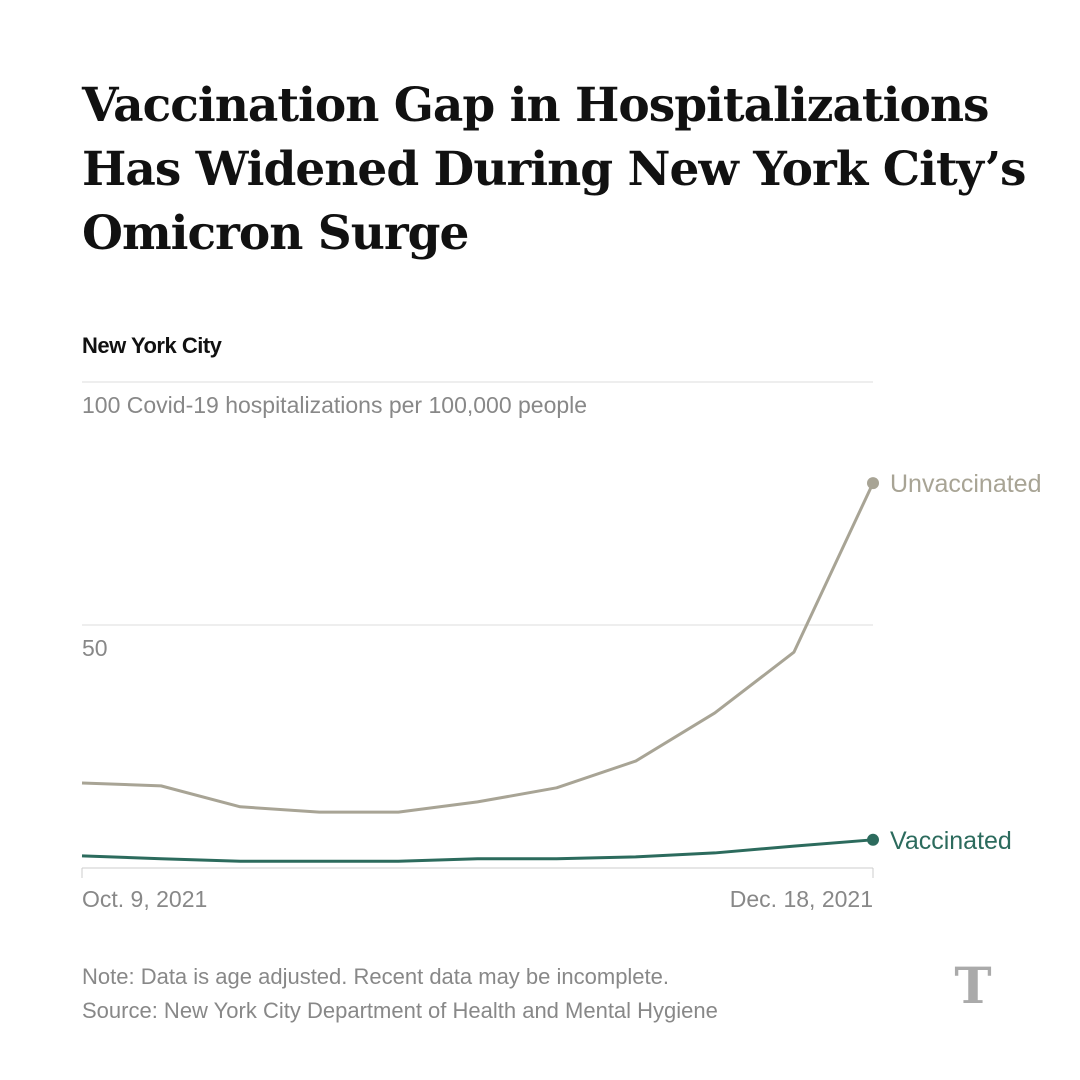 The image size is (1080, 1080). What do you see at coordinates (477, 850) in the screenshot?
I see `series-line-vaccinated` at bounding box center [477, 850].